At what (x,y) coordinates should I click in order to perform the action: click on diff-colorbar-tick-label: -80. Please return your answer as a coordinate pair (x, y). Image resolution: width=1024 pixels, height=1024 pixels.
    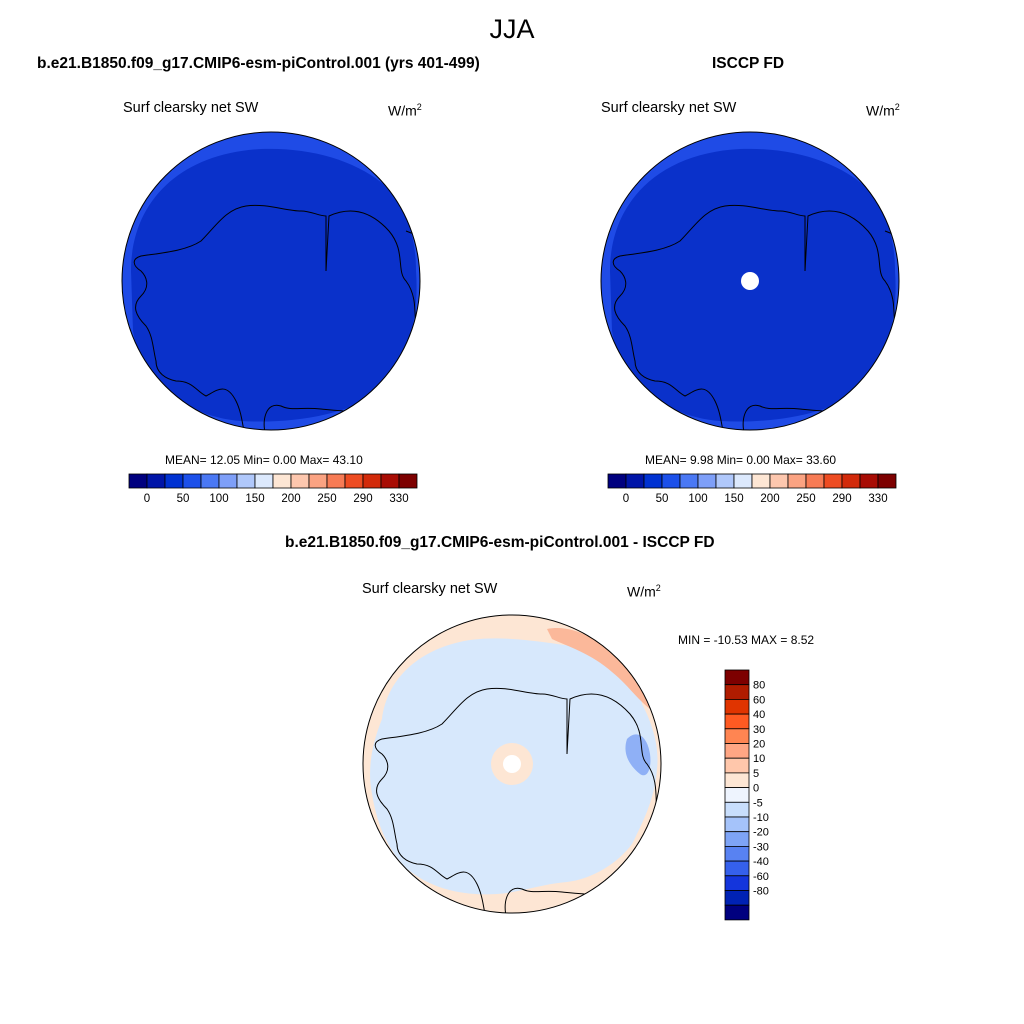
    Looking at the image, I should click on (761, 892).